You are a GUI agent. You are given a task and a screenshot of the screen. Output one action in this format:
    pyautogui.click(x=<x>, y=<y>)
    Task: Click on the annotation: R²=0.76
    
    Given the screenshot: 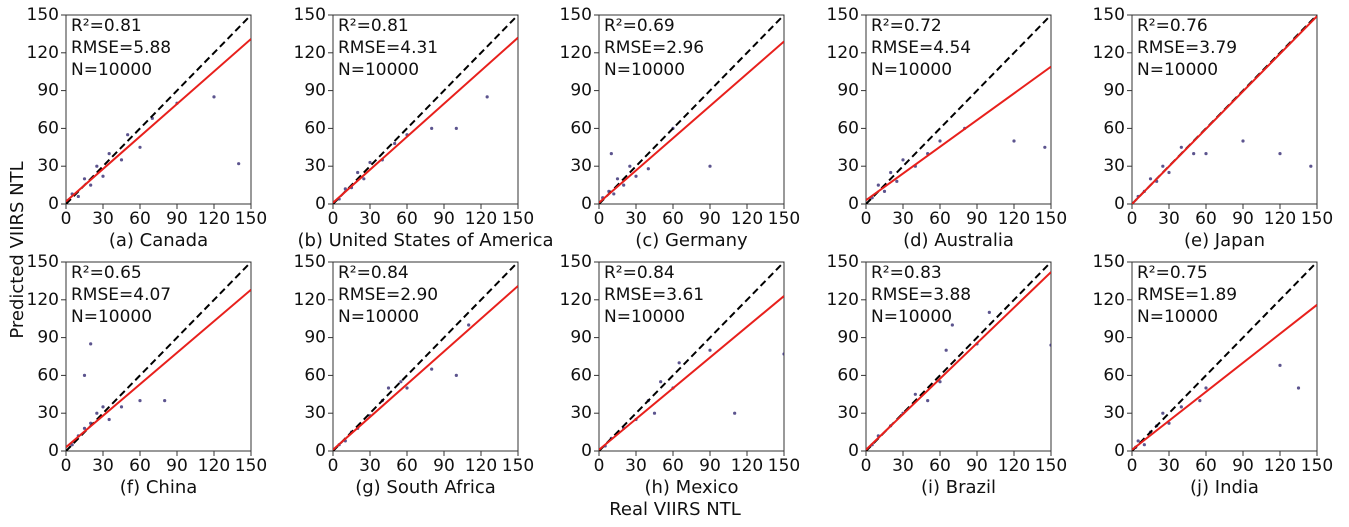 What is the action you would take?
    pyautogui.click(x=1172, y=26)
    